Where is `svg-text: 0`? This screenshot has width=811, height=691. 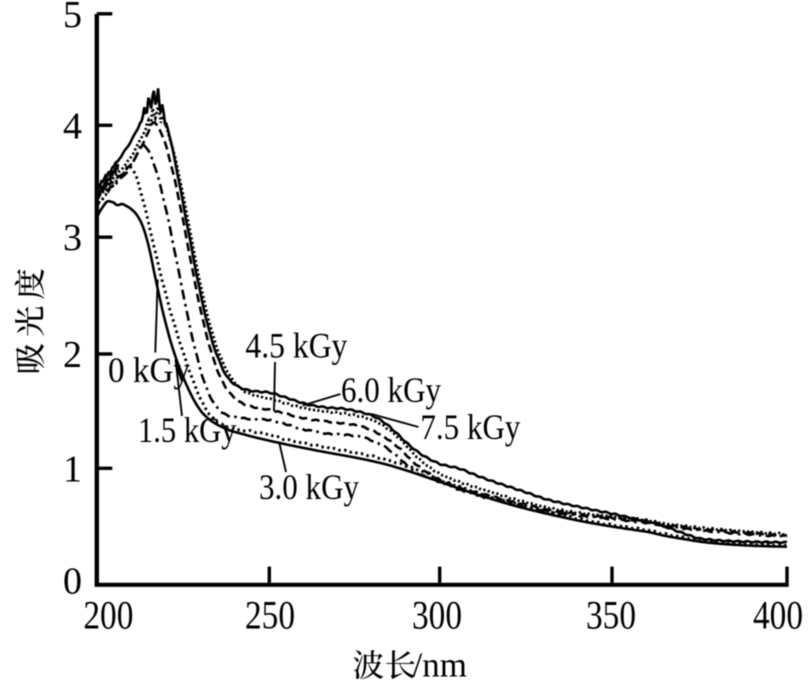 svg-text: 0 is located at coordinates (72, 582).